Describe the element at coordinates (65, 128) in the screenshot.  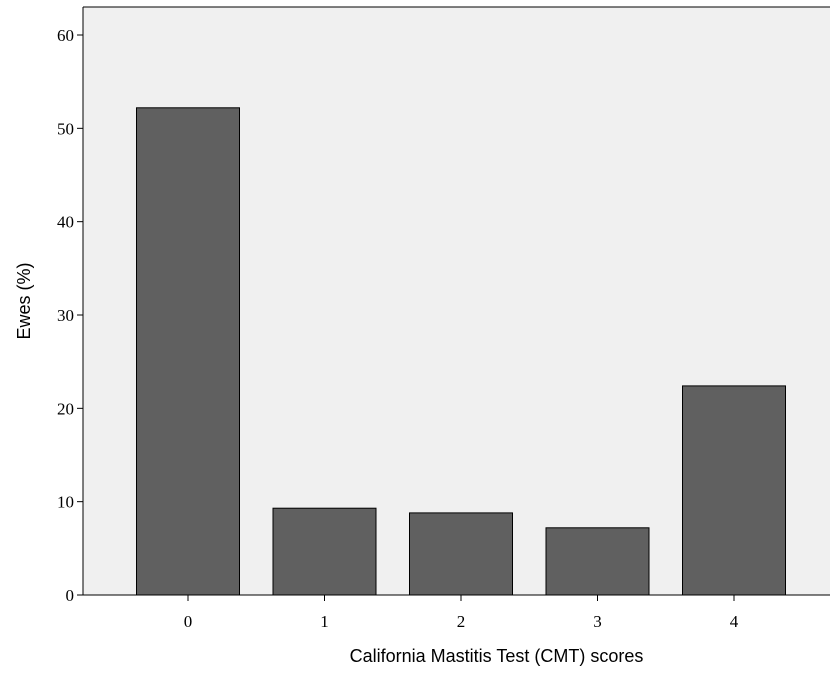
I see `y-tick-label-50: 50` at that location.